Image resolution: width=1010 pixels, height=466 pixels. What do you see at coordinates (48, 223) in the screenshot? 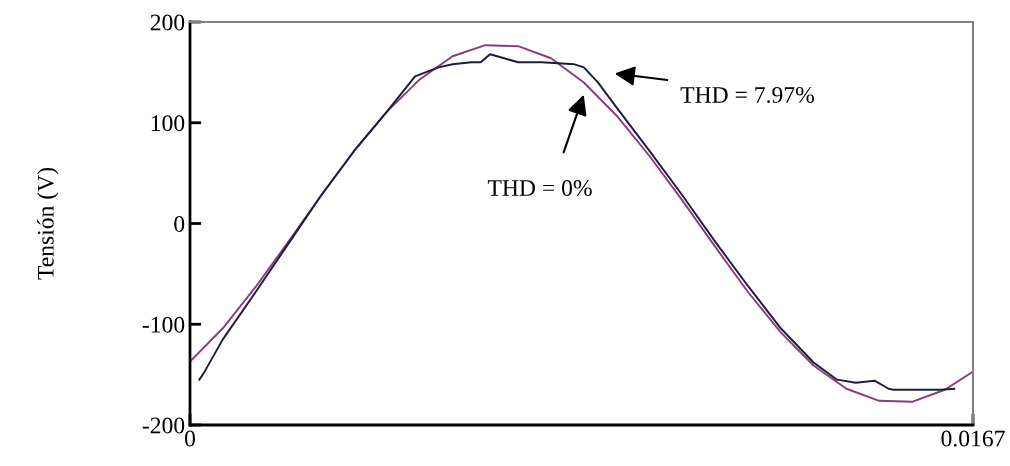
I see `y-axis-title: Tensión (V)` at bounding box center [48, 223].